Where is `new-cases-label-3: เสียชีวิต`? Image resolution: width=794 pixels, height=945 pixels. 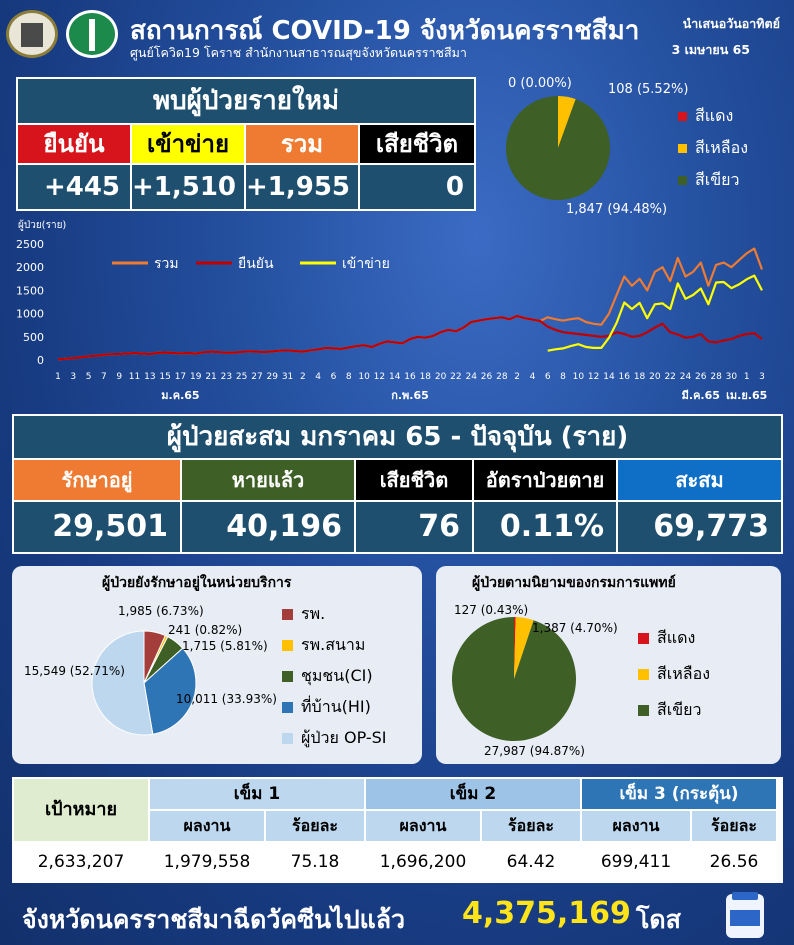
new-cases-label-3: เสียชีวิต is located at coordinates (417, 144).